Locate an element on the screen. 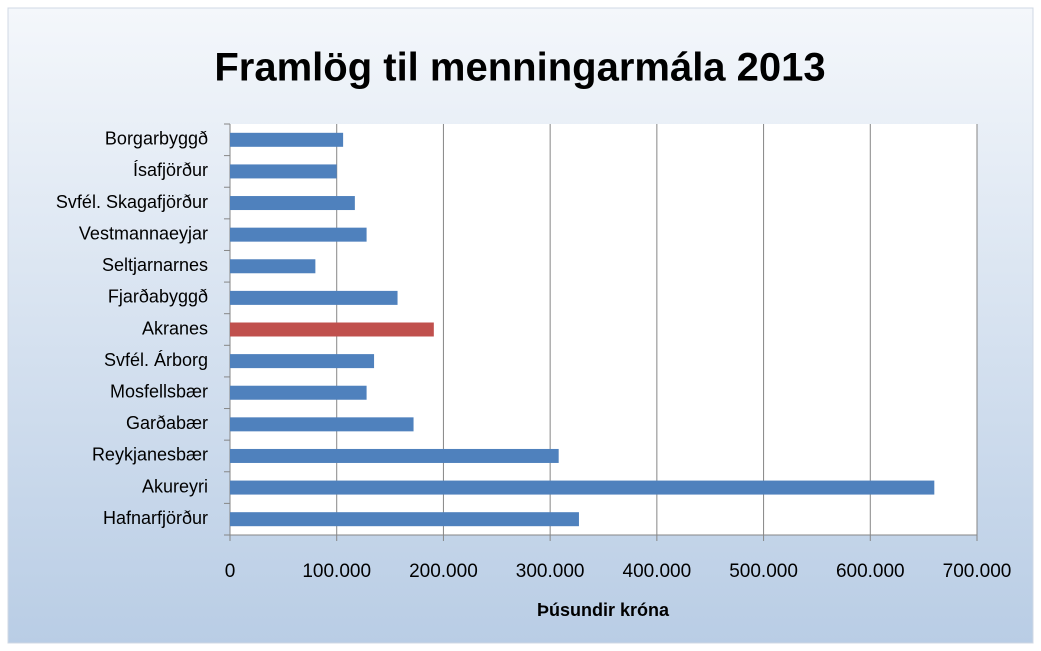 The image size is (1041, 651). y-tick-label: Seltjarnarnes is located at coordinates (155, 265).